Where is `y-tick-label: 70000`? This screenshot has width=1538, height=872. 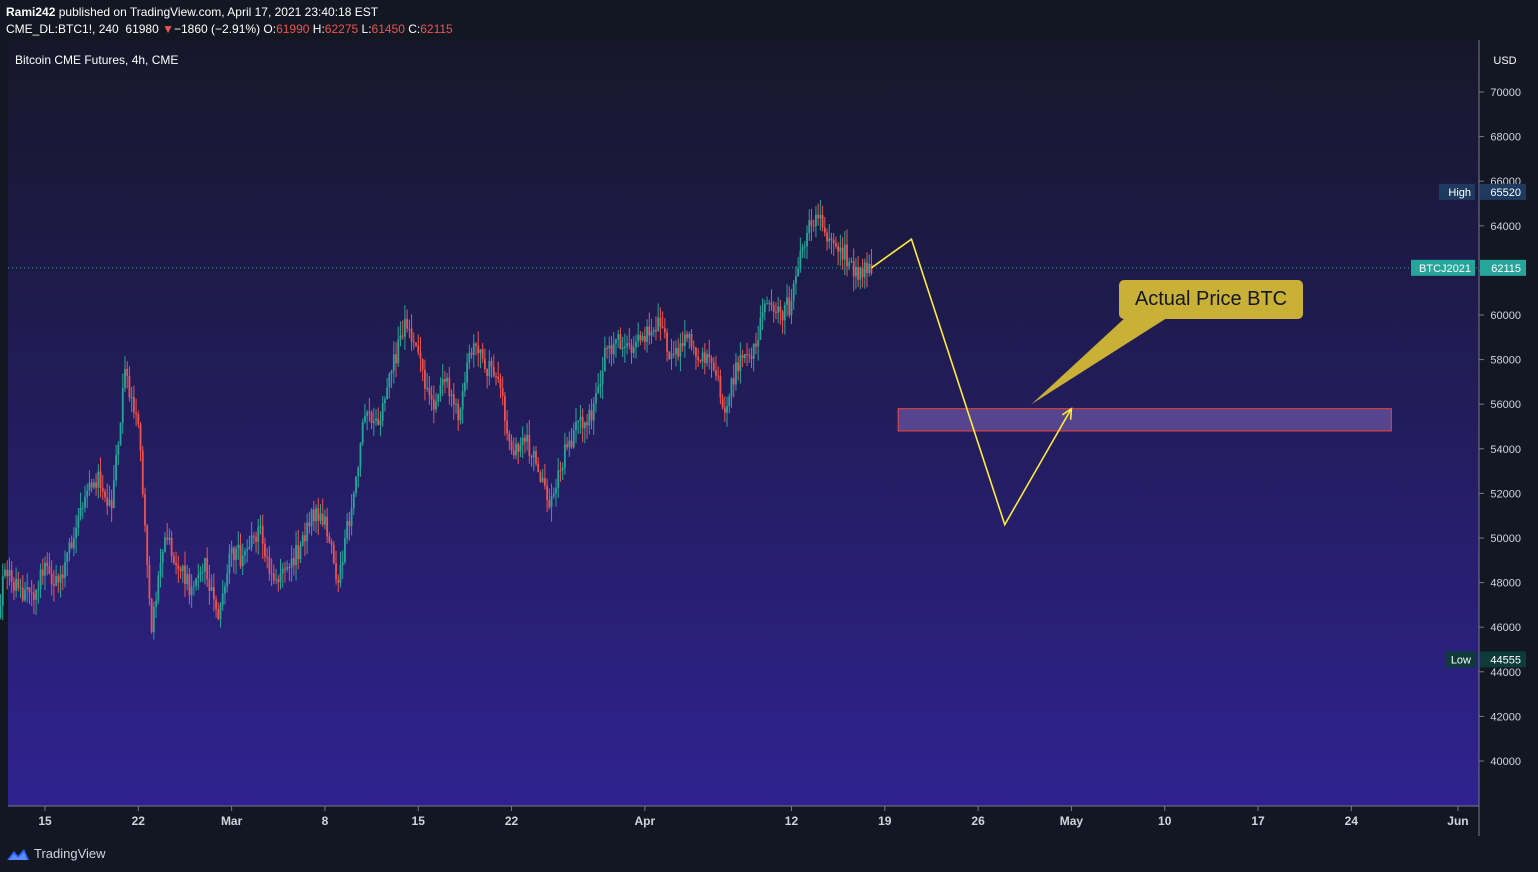 y-tick-label: 70000 is located at coordinates (1505, 93).